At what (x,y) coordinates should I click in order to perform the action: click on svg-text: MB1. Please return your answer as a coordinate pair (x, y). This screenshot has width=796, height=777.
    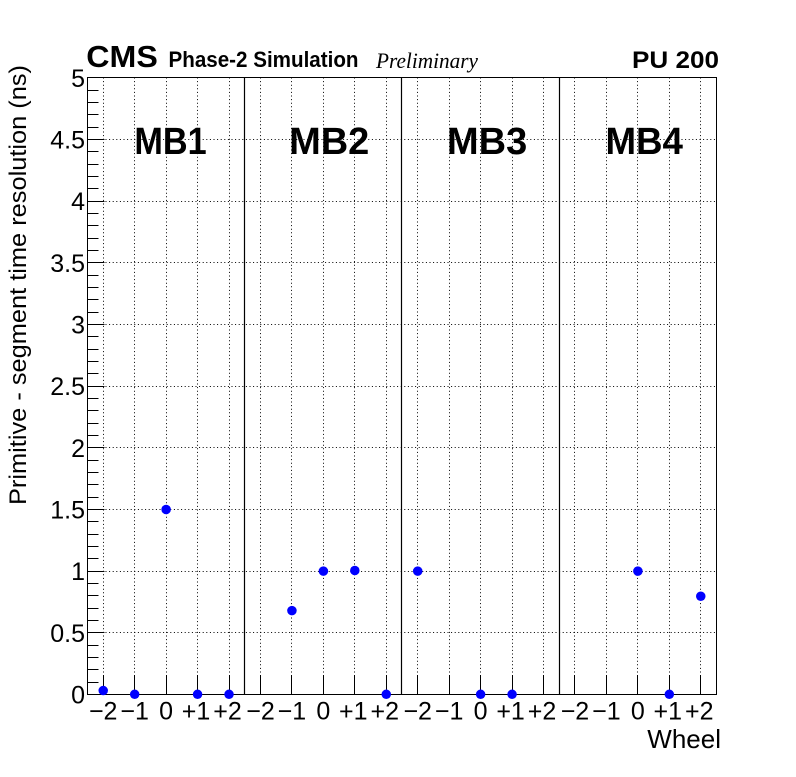
    Looking at the image, I should click on (170, 142).